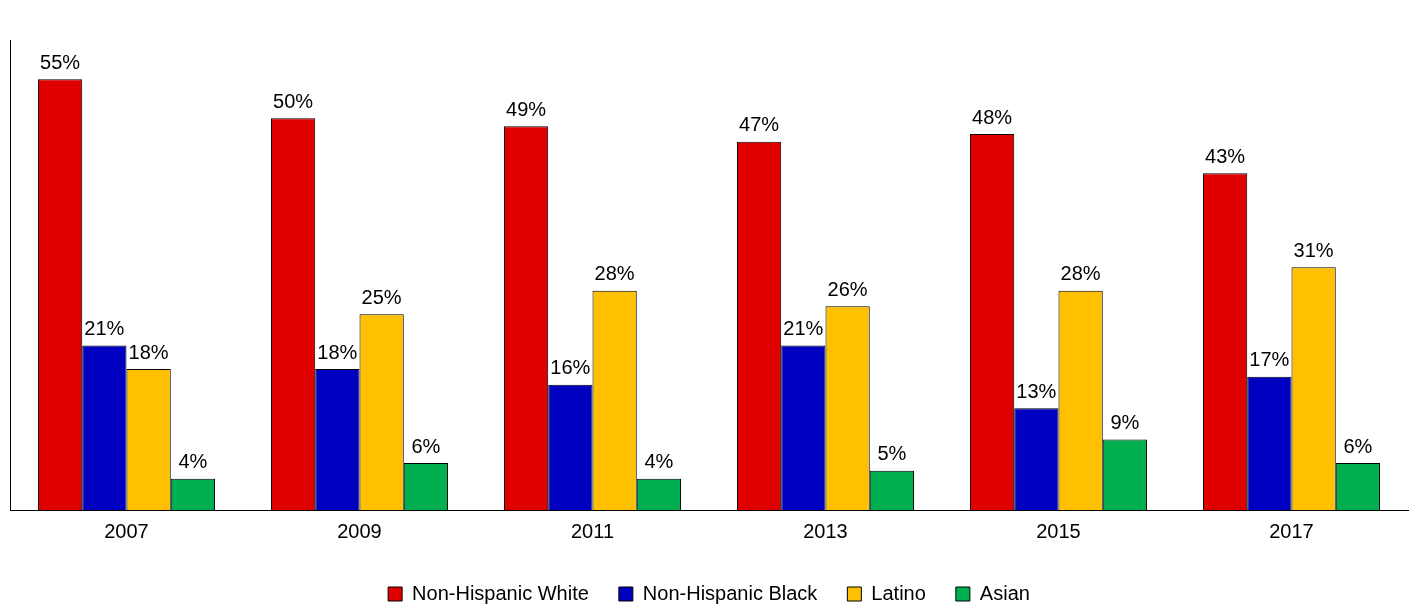 The height and width of the screenshot is (614, 1418). What do you see at coordinates (898, 592) in the screenshot?
I see `legend-label: Latino` at bounding box center [898, 592].